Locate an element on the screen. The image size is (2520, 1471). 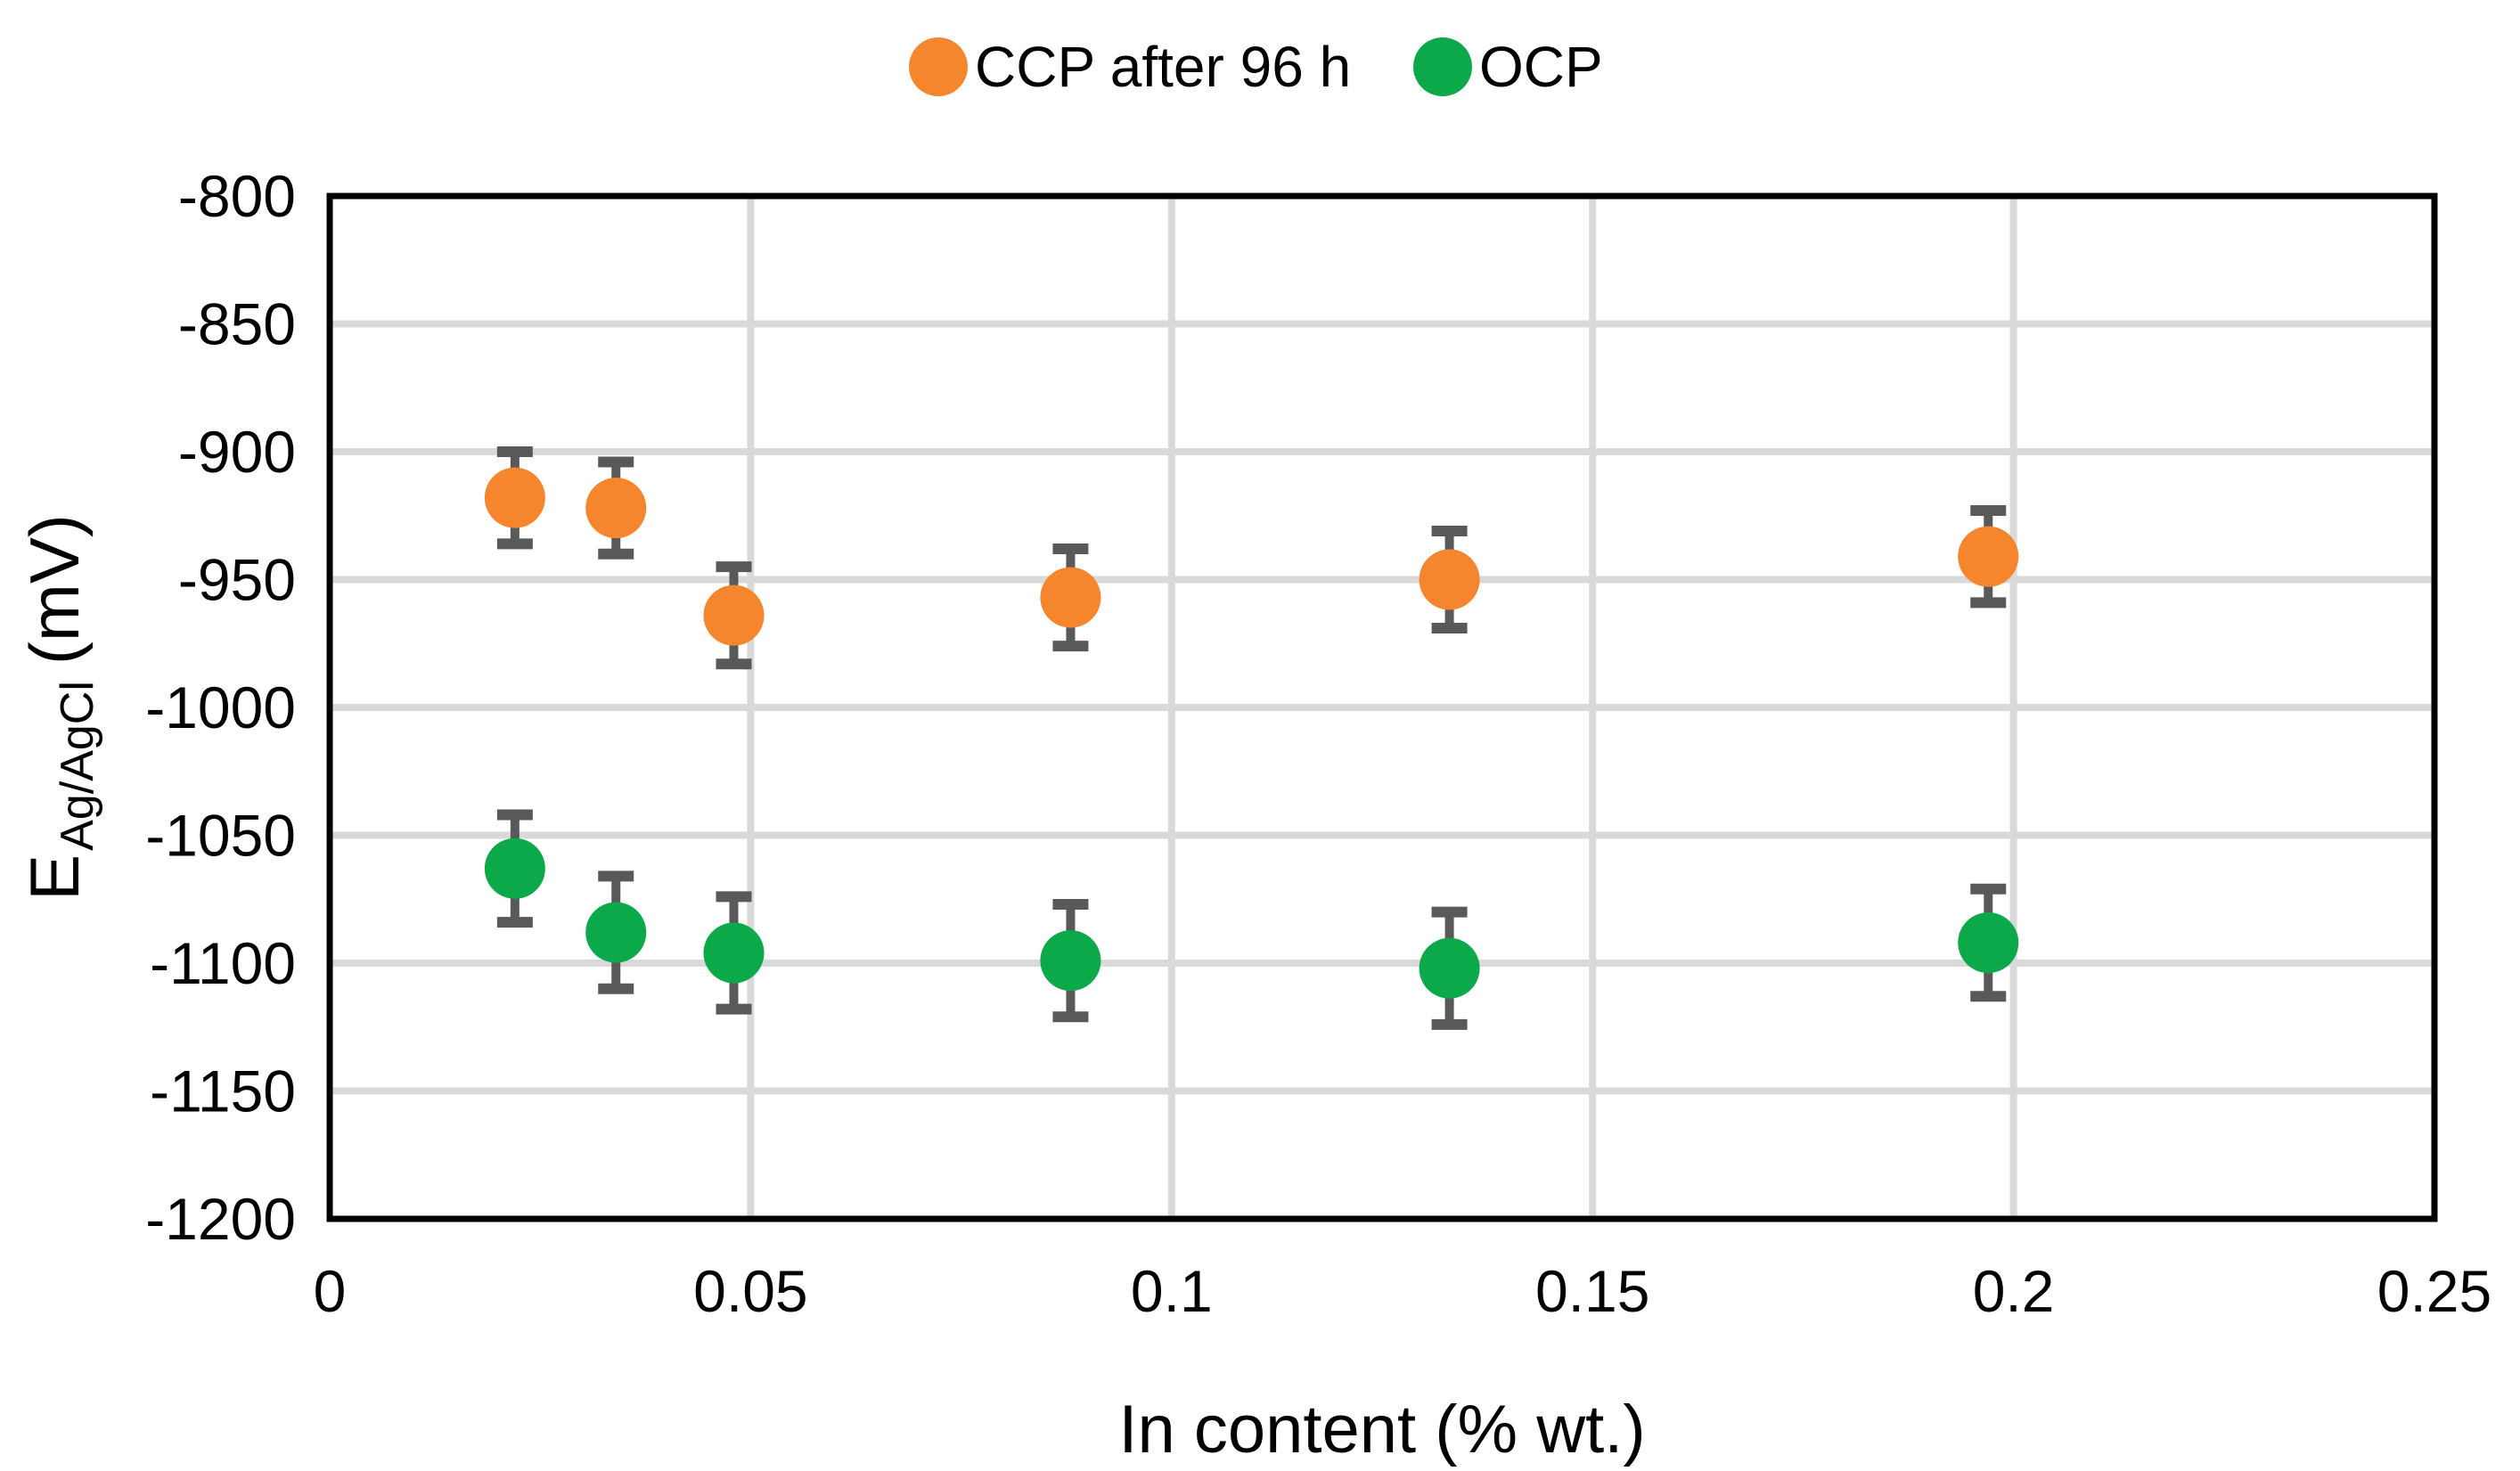
y-axis-title-unit: (mV) is located at coordinates (54, 589).